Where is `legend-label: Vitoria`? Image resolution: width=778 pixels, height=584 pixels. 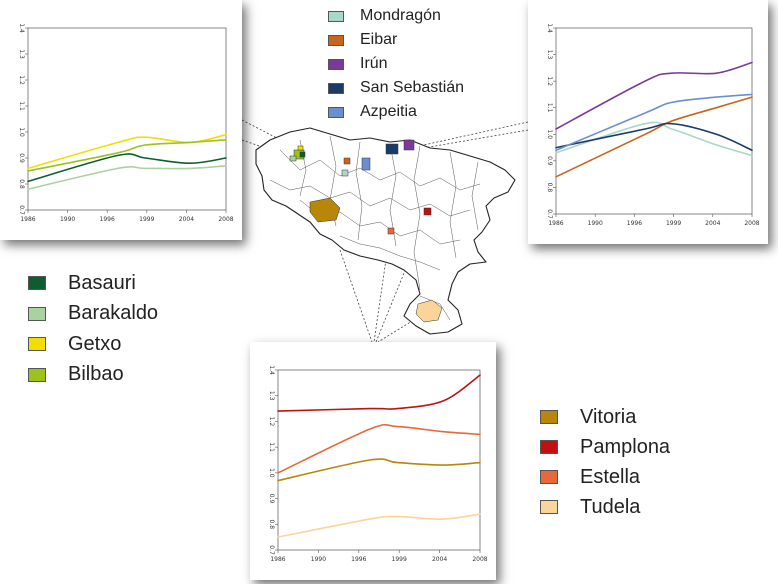
legend-label: Vitoria is located at coordinates (608, 416).